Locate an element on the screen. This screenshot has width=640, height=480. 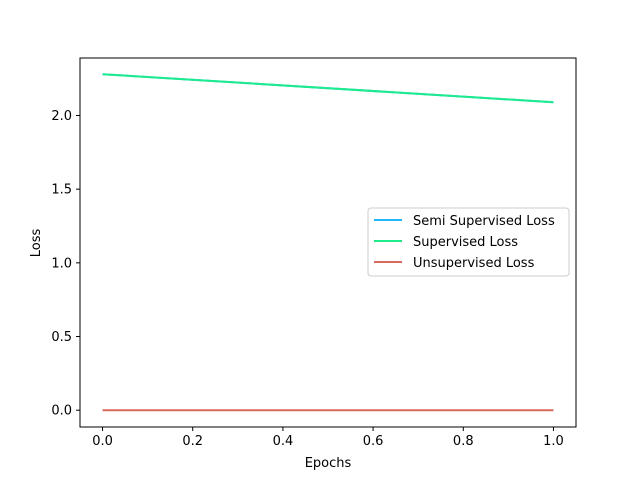
legend-label-supervised: Supervised Loss is located at coordinates (465, 242).